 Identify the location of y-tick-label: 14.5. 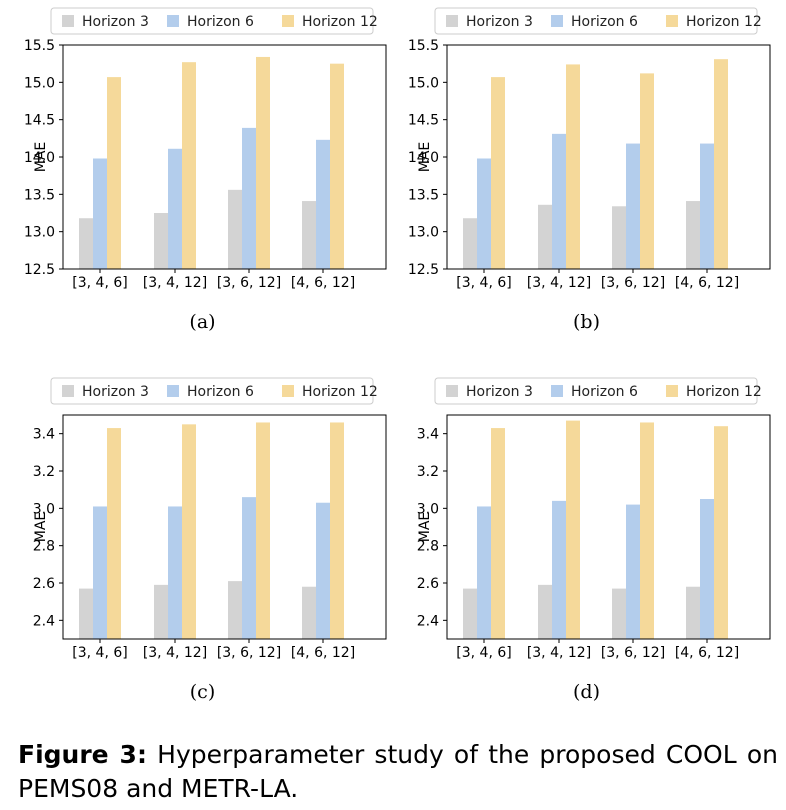
(39, 121).